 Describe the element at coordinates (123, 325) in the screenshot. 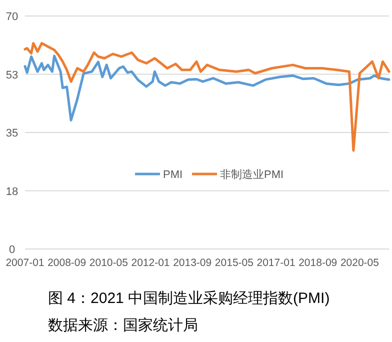

I see `source-note: 数据来源：国家统计局` at that location.